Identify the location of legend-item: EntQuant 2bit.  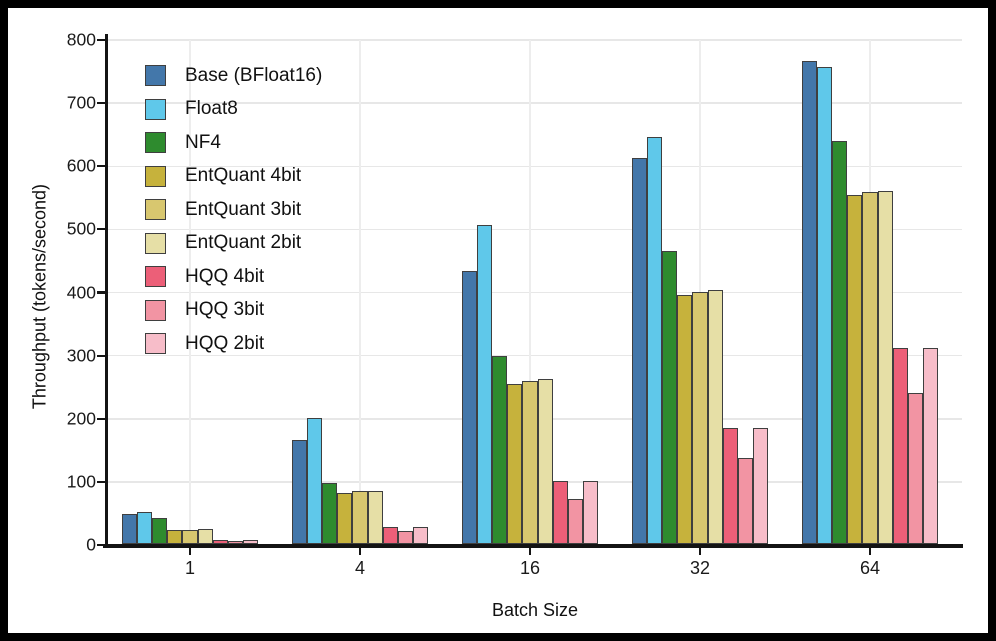
(233, 244).